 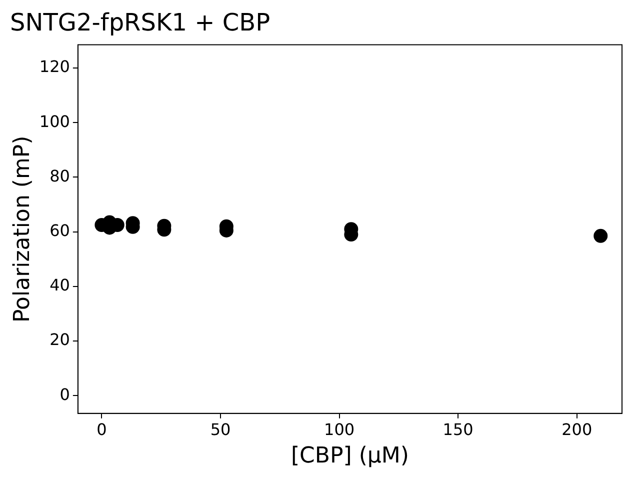 I want to click on x-tick-label: 200, so click(x=577, y=430).